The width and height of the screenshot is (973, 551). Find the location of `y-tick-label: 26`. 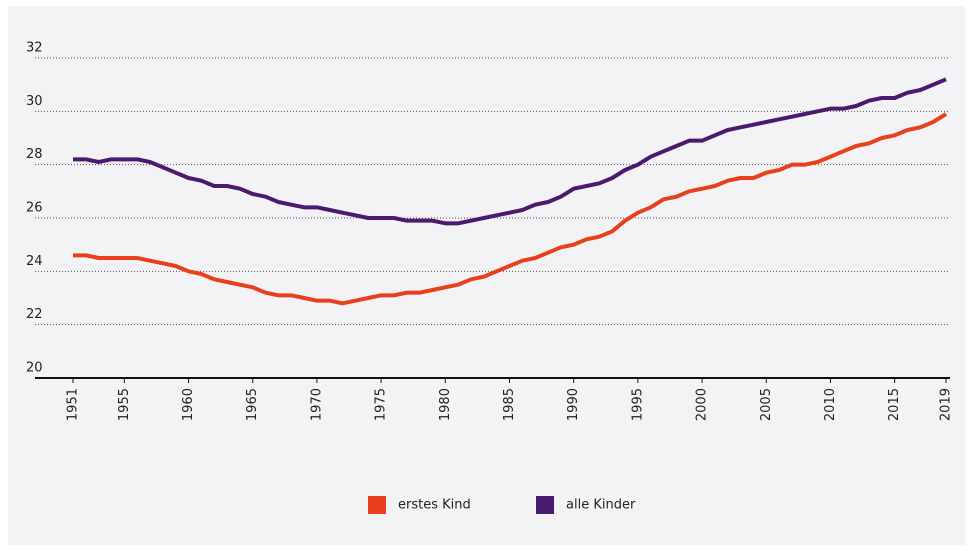

y-tick-label: 26 is located at coordinates (34, 208).